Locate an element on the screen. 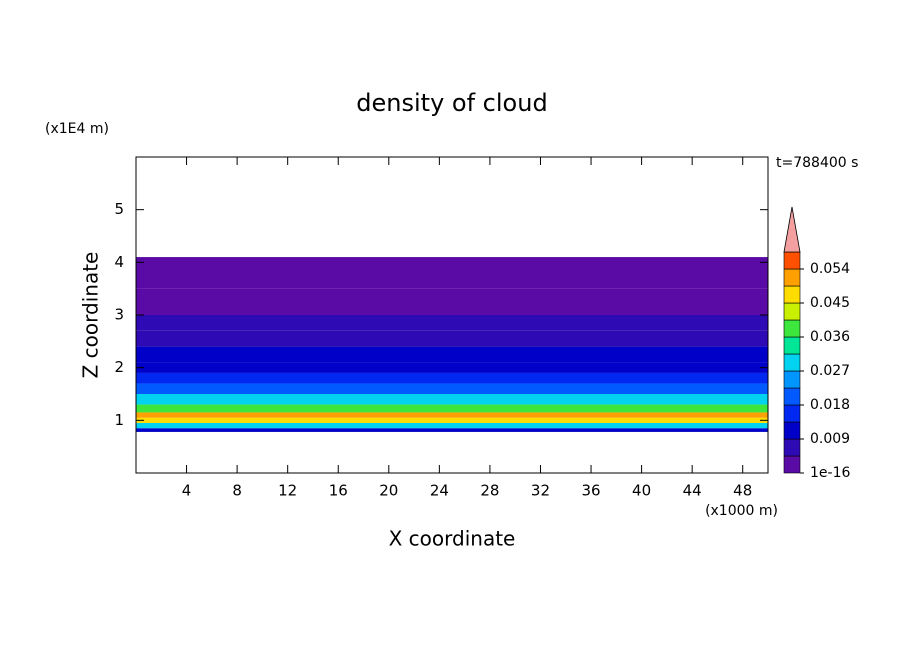  x-tick-label: 48 is located at coordinates (742, 491).